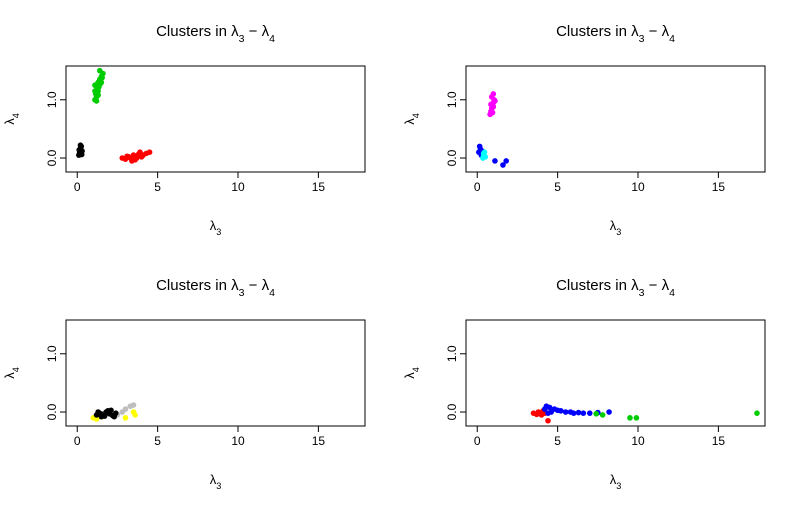 This screenshot has width=800, height=508. I want to click on y-axis-label: λ4, so click(11, 373).